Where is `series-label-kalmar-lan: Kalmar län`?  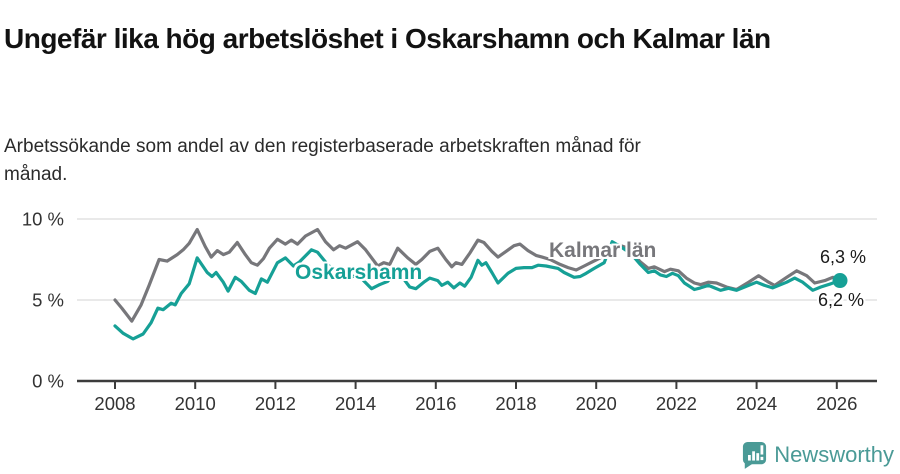
series-label-kalmar-lan: Kalmar län is located at coordinates (603, 250).